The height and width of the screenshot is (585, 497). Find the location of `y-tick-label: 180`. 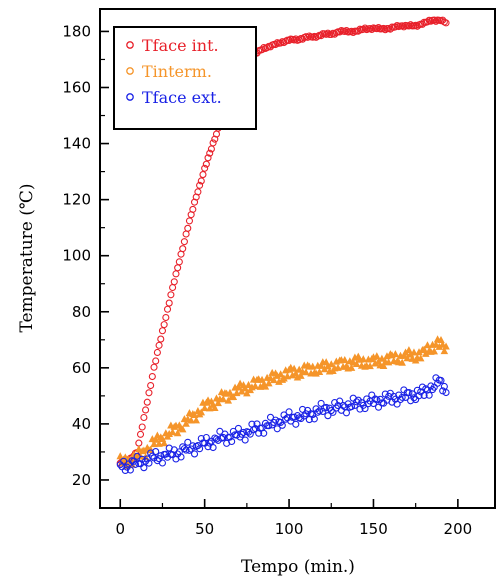

y-tick-label: 180 is located at coordinates (76, 31).